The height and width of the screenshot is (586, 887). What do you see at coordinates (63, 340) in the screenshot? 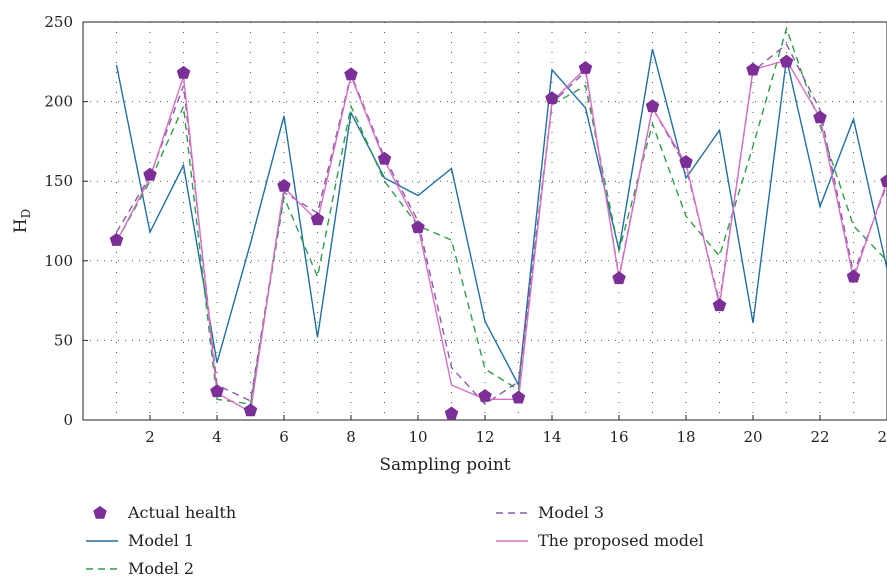
I see `y-tick-label: 50` at bounding box center [63, 340].